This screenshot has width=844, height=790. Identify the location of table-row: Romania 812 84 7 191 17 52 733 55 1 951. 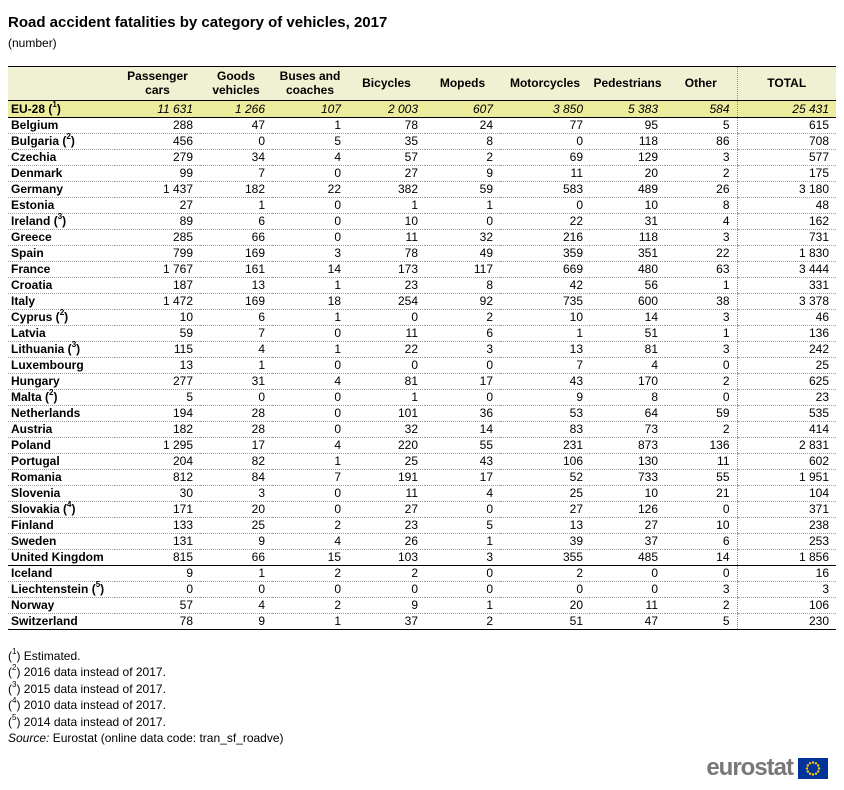
(422, 477).